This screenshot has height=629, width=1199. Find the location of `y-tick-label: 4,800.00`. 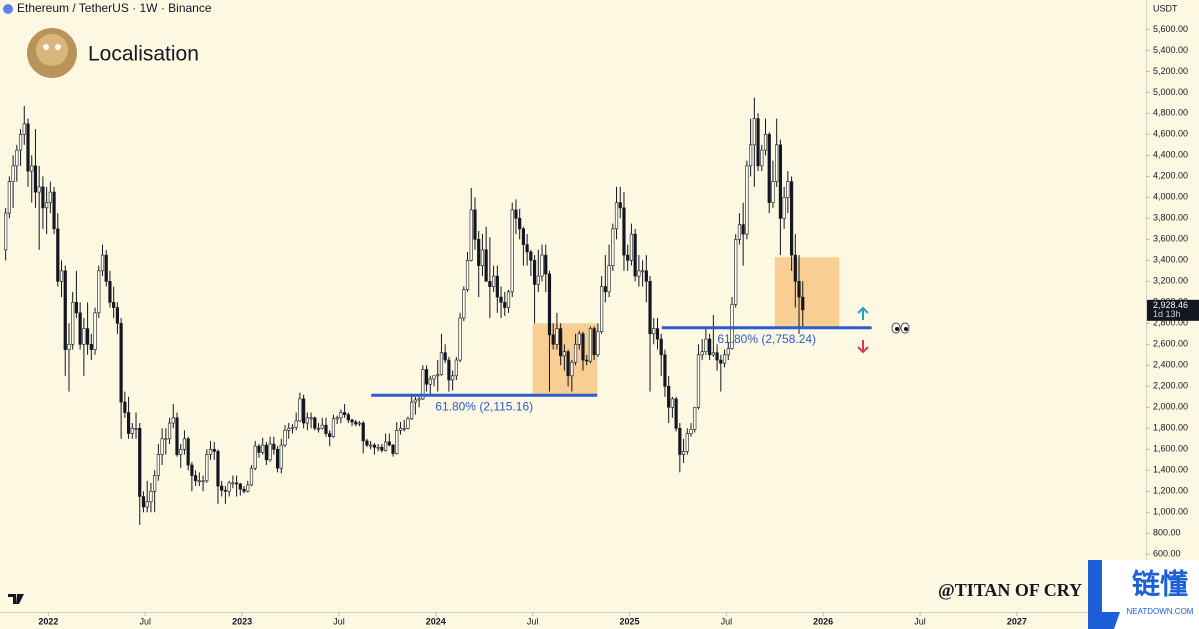

y-tick-label: 4,800.00 is located at coordinates (1170, 113).